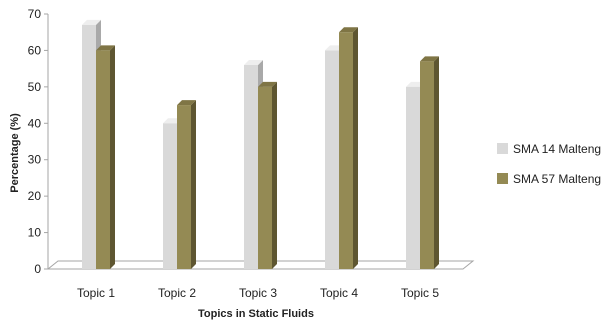  What do you see at coordinates (557, 179) in the screenshot?
I see `legend-label: SMA 57 Malteng` at bounding box center [557, 179].